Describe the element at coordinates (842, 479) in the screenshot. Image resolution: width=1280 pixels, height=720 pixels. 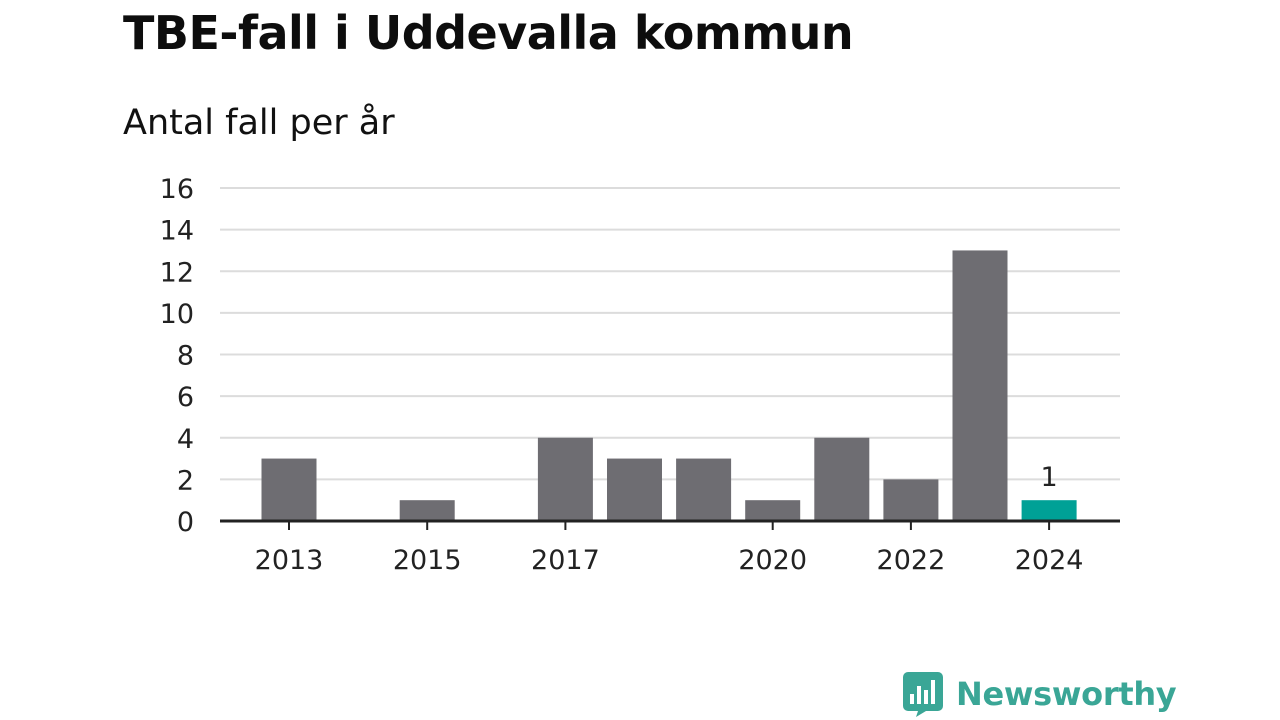
I see `bar-2021` at that location.